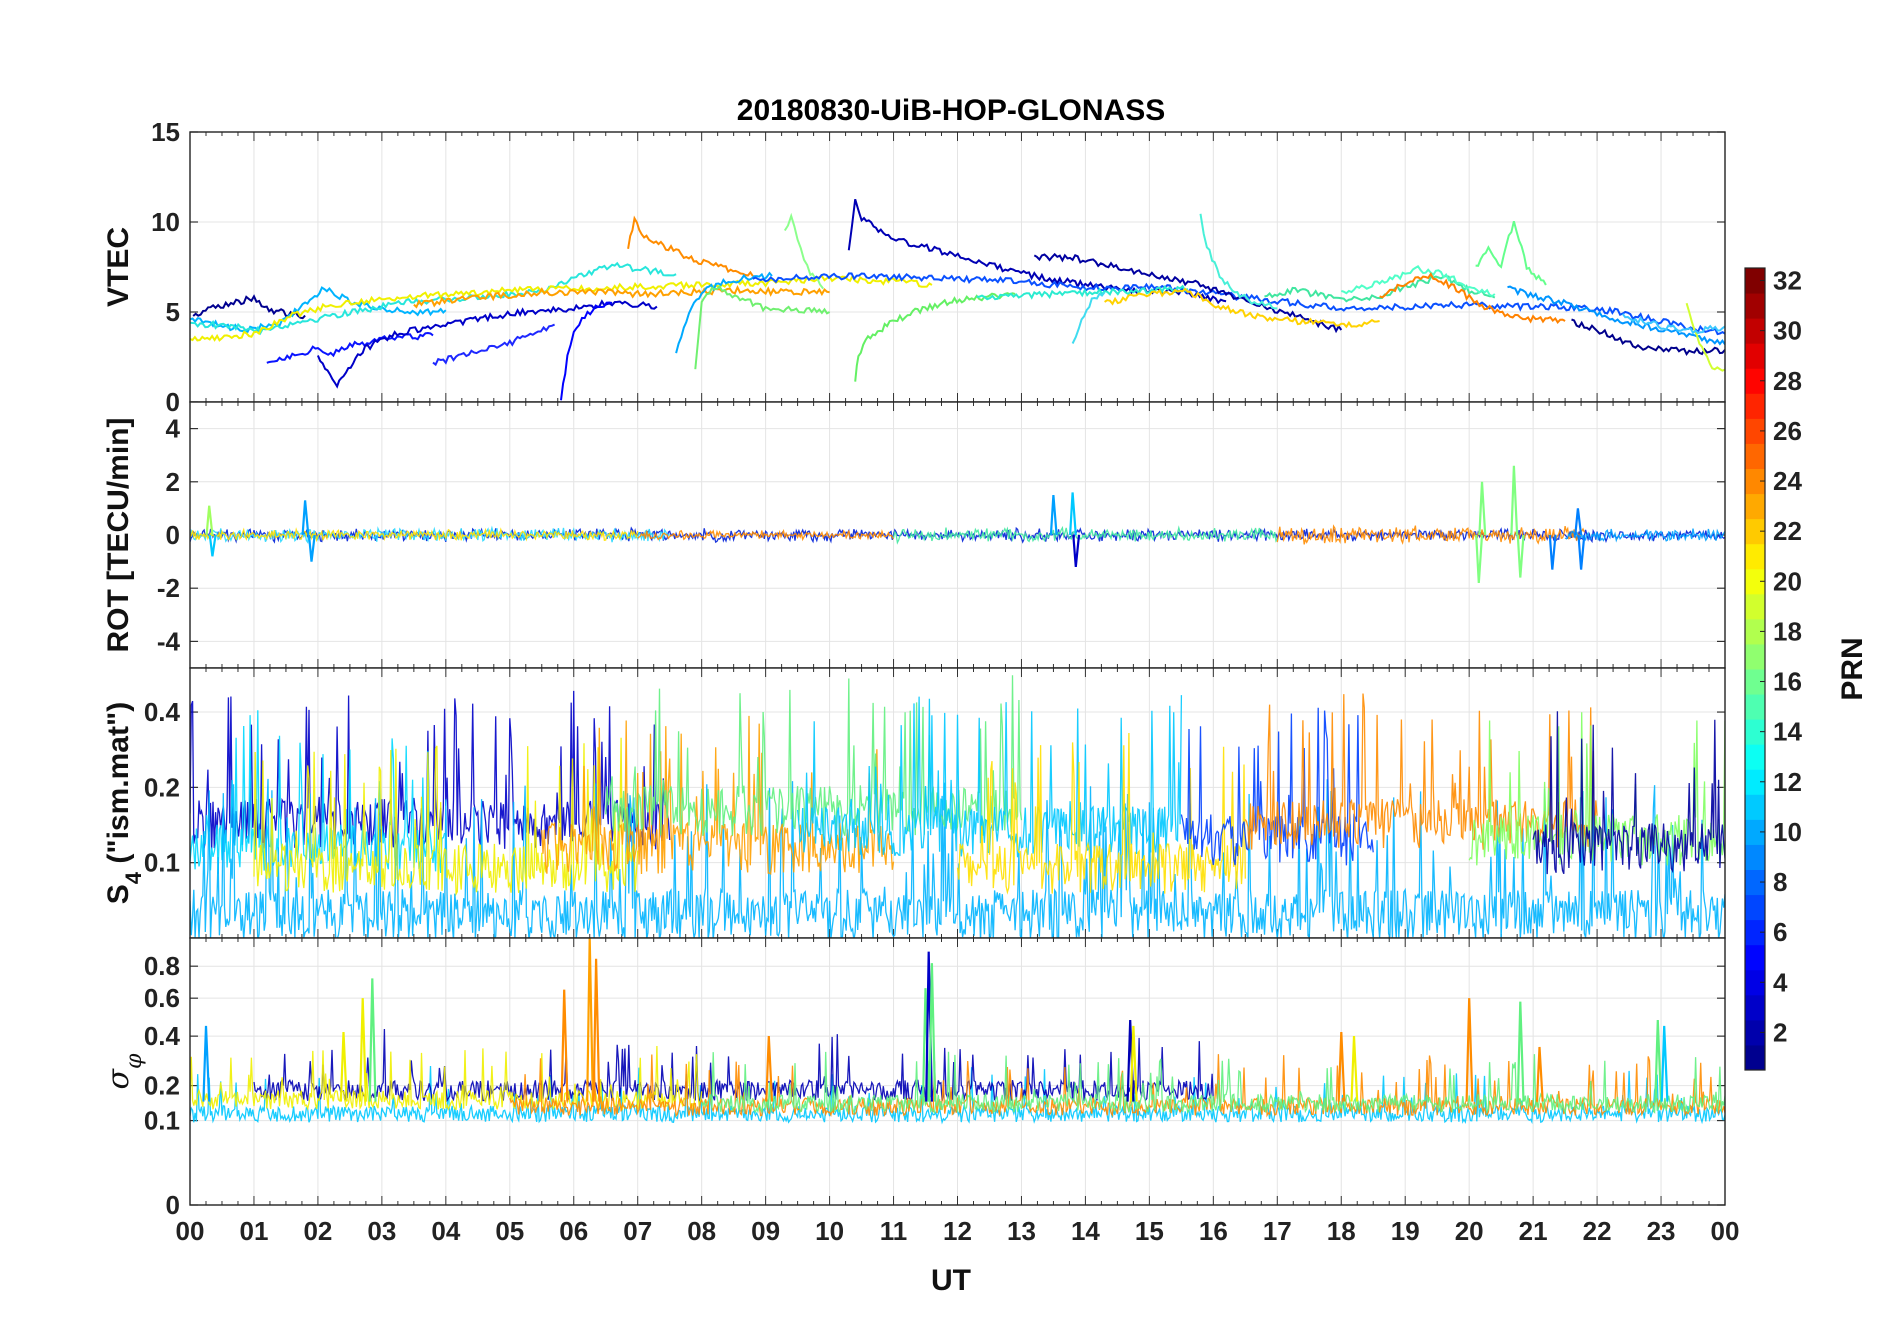 The width and height of the screenshot is (1902, 1330). What do you see at coordinates (162, 1121) in the screenshot?
I see `y-tick-label: 0.1` at bounding box center [162, 1121].